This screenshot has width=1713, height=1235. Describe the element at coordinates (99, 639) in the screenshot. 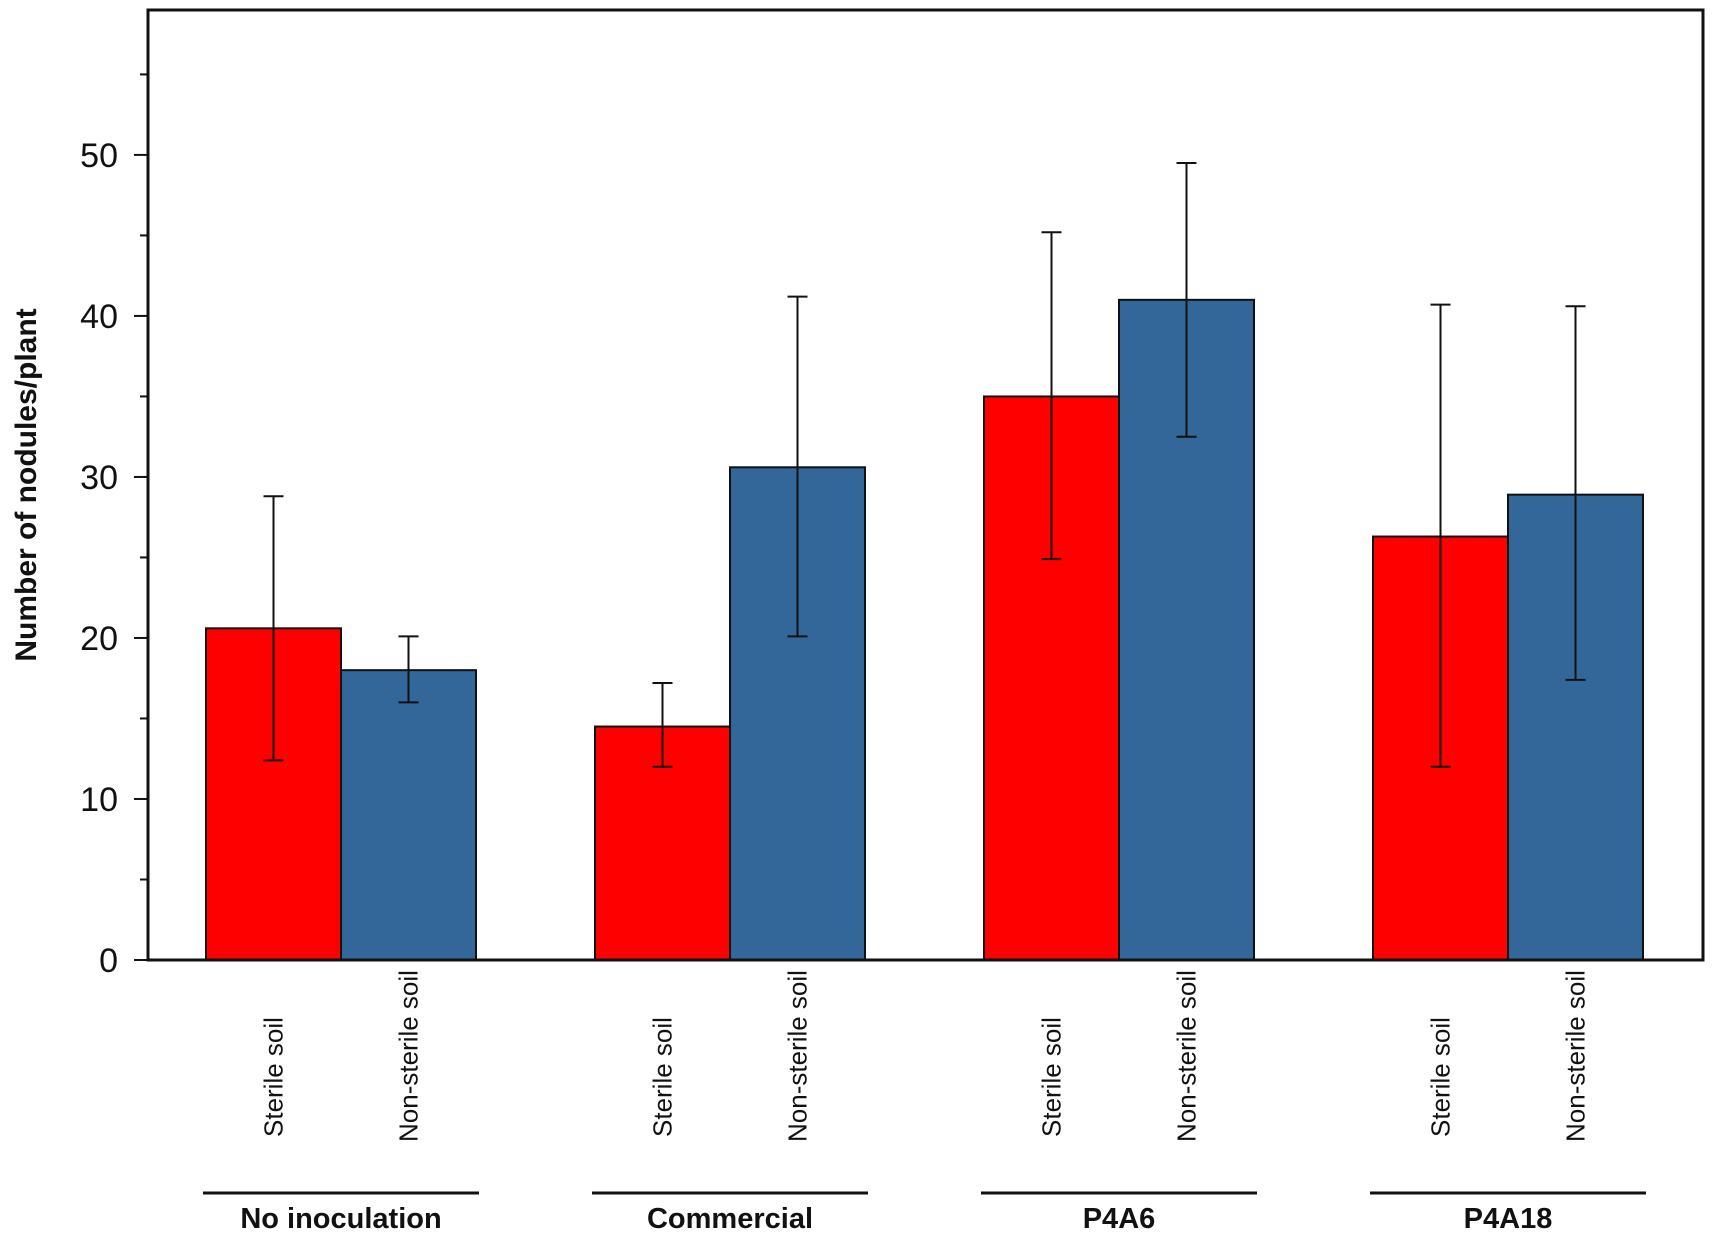

I see `y-tick-label: 20` at that location.